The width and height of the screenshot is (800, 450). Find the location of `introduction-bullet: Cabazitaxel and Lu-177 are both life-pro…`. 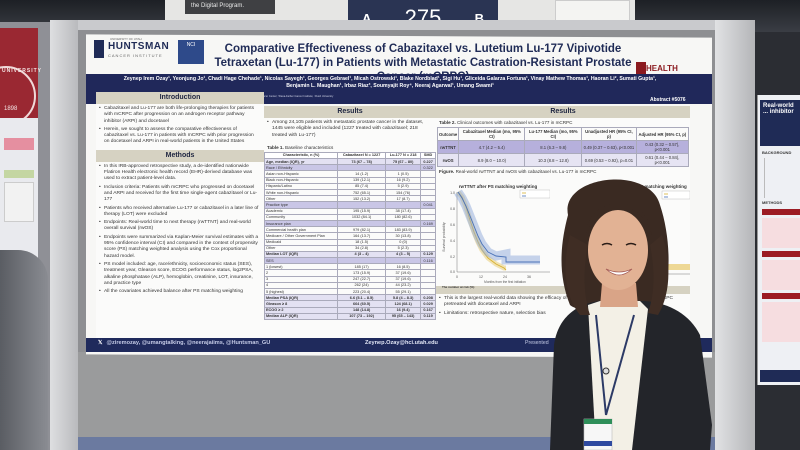

introduction-bullet: Cabazitaxel and Lu-177 are both life-pro… is located at coordinates (179, 115).